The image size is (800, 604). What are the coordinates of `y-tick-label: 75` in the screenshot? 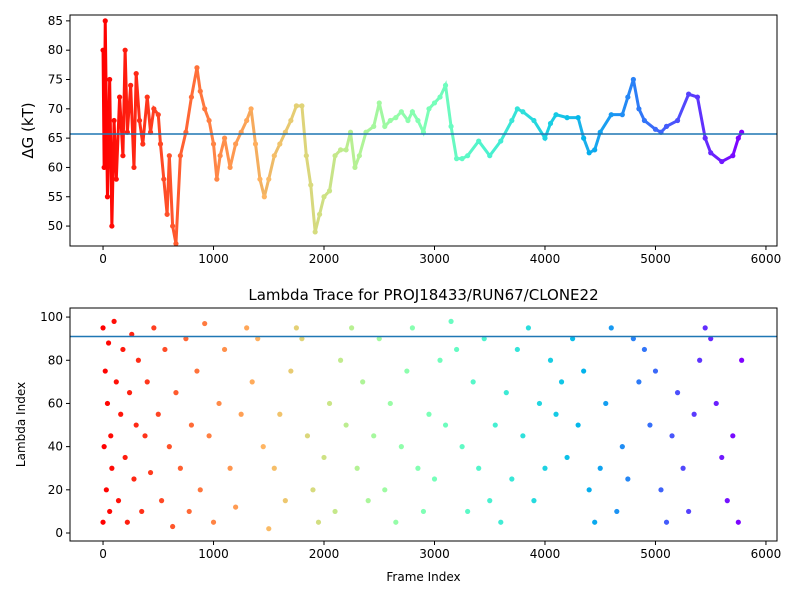 It's located at (55, 79).